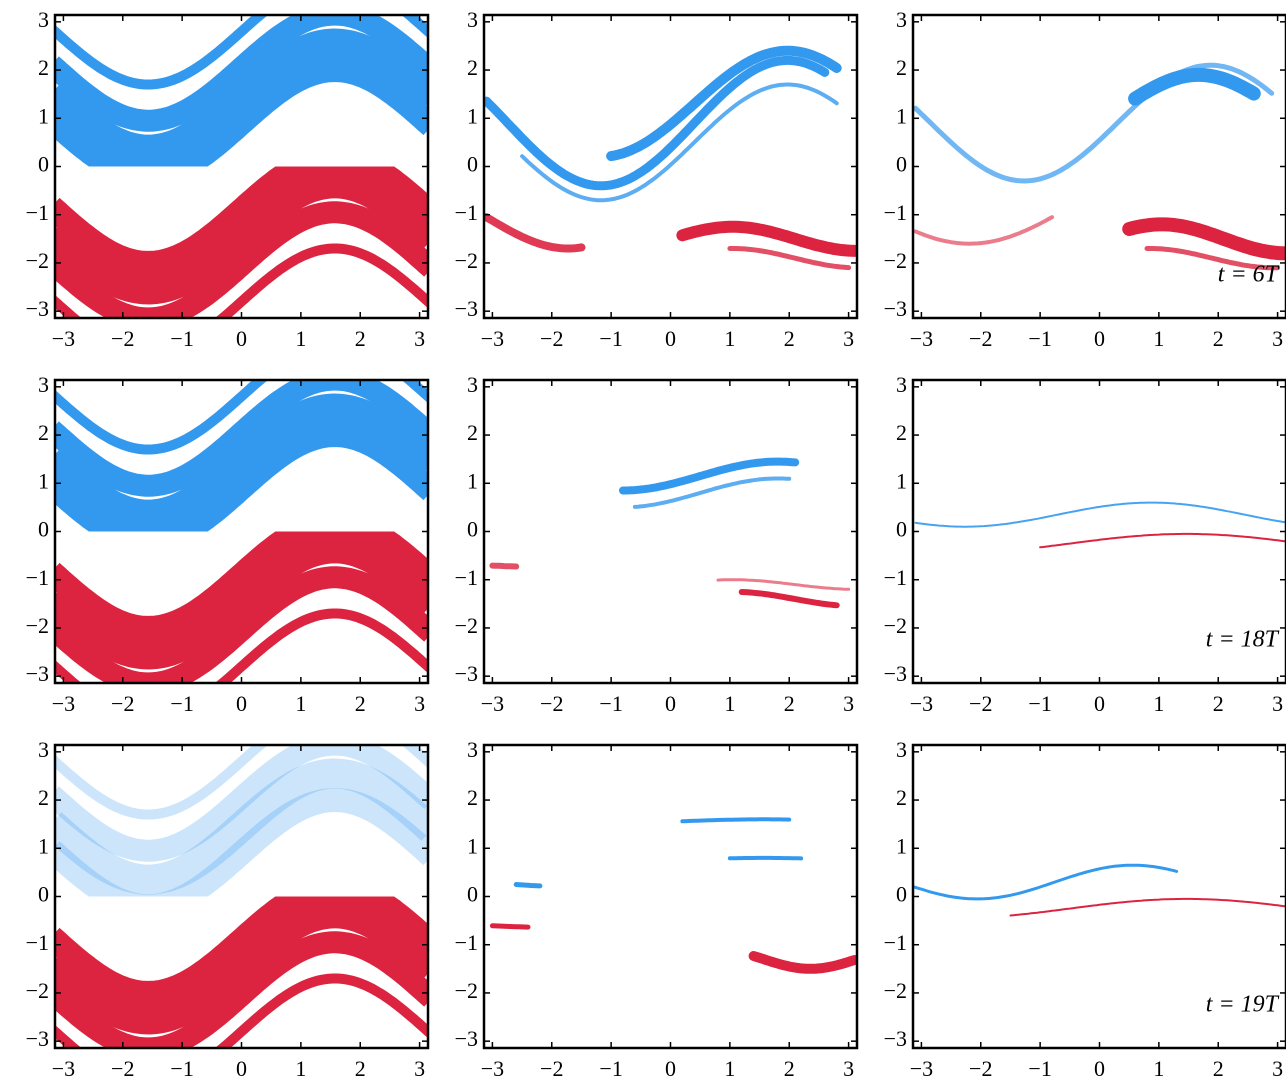  Describe the element at coordinates (1249, 275) in the screenshot. I see `time-annotation: t = 6T` at that location.